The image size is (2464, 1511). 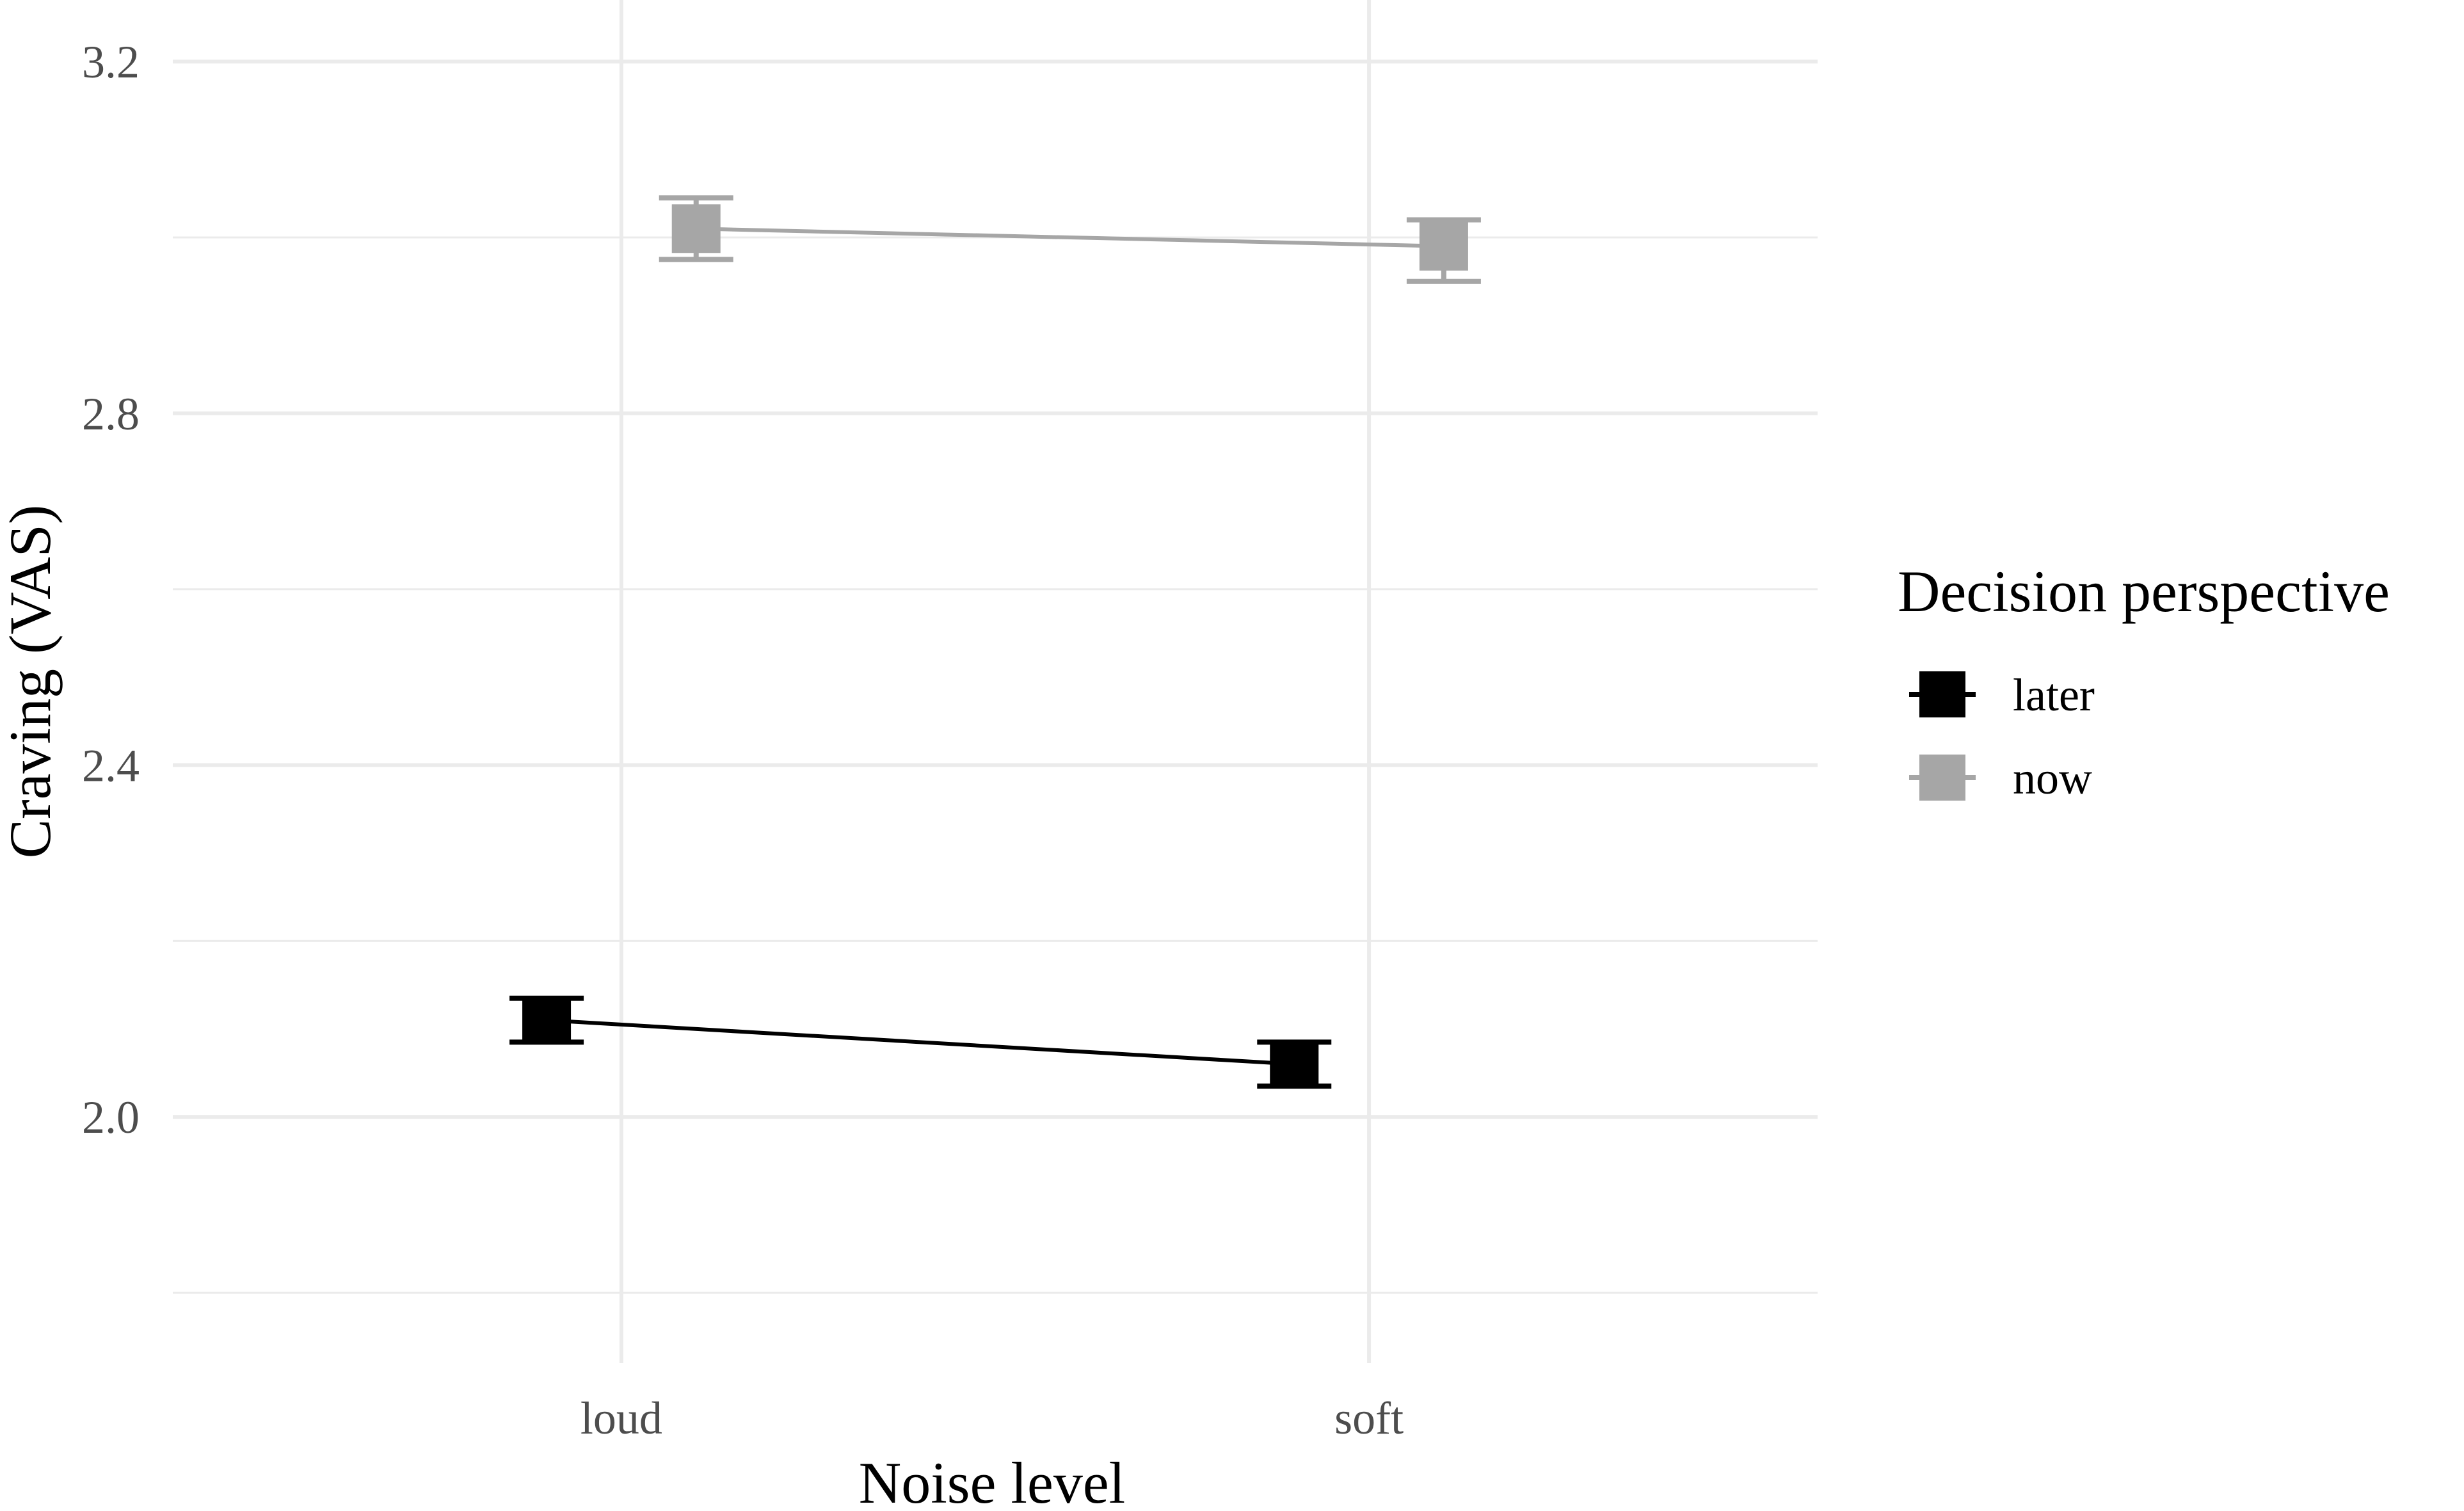 What do you see at coordinates (2144, 592) in the screenshot?
I see `legend-title: Decision perspective` at bounding box center [2144, 592].